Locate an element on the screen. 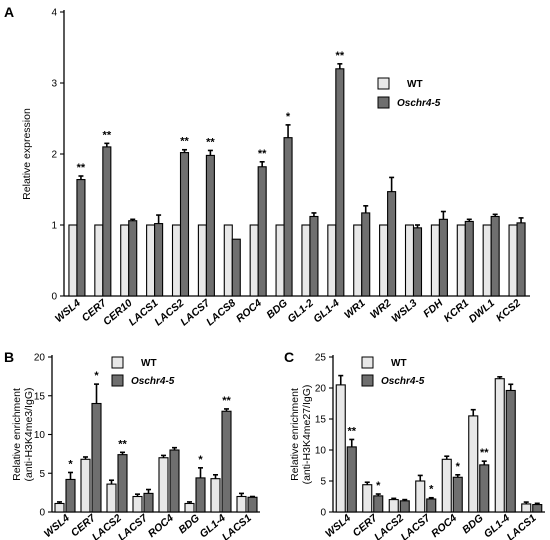  y-tick-label: 2 is located at coordinates (54, 155).